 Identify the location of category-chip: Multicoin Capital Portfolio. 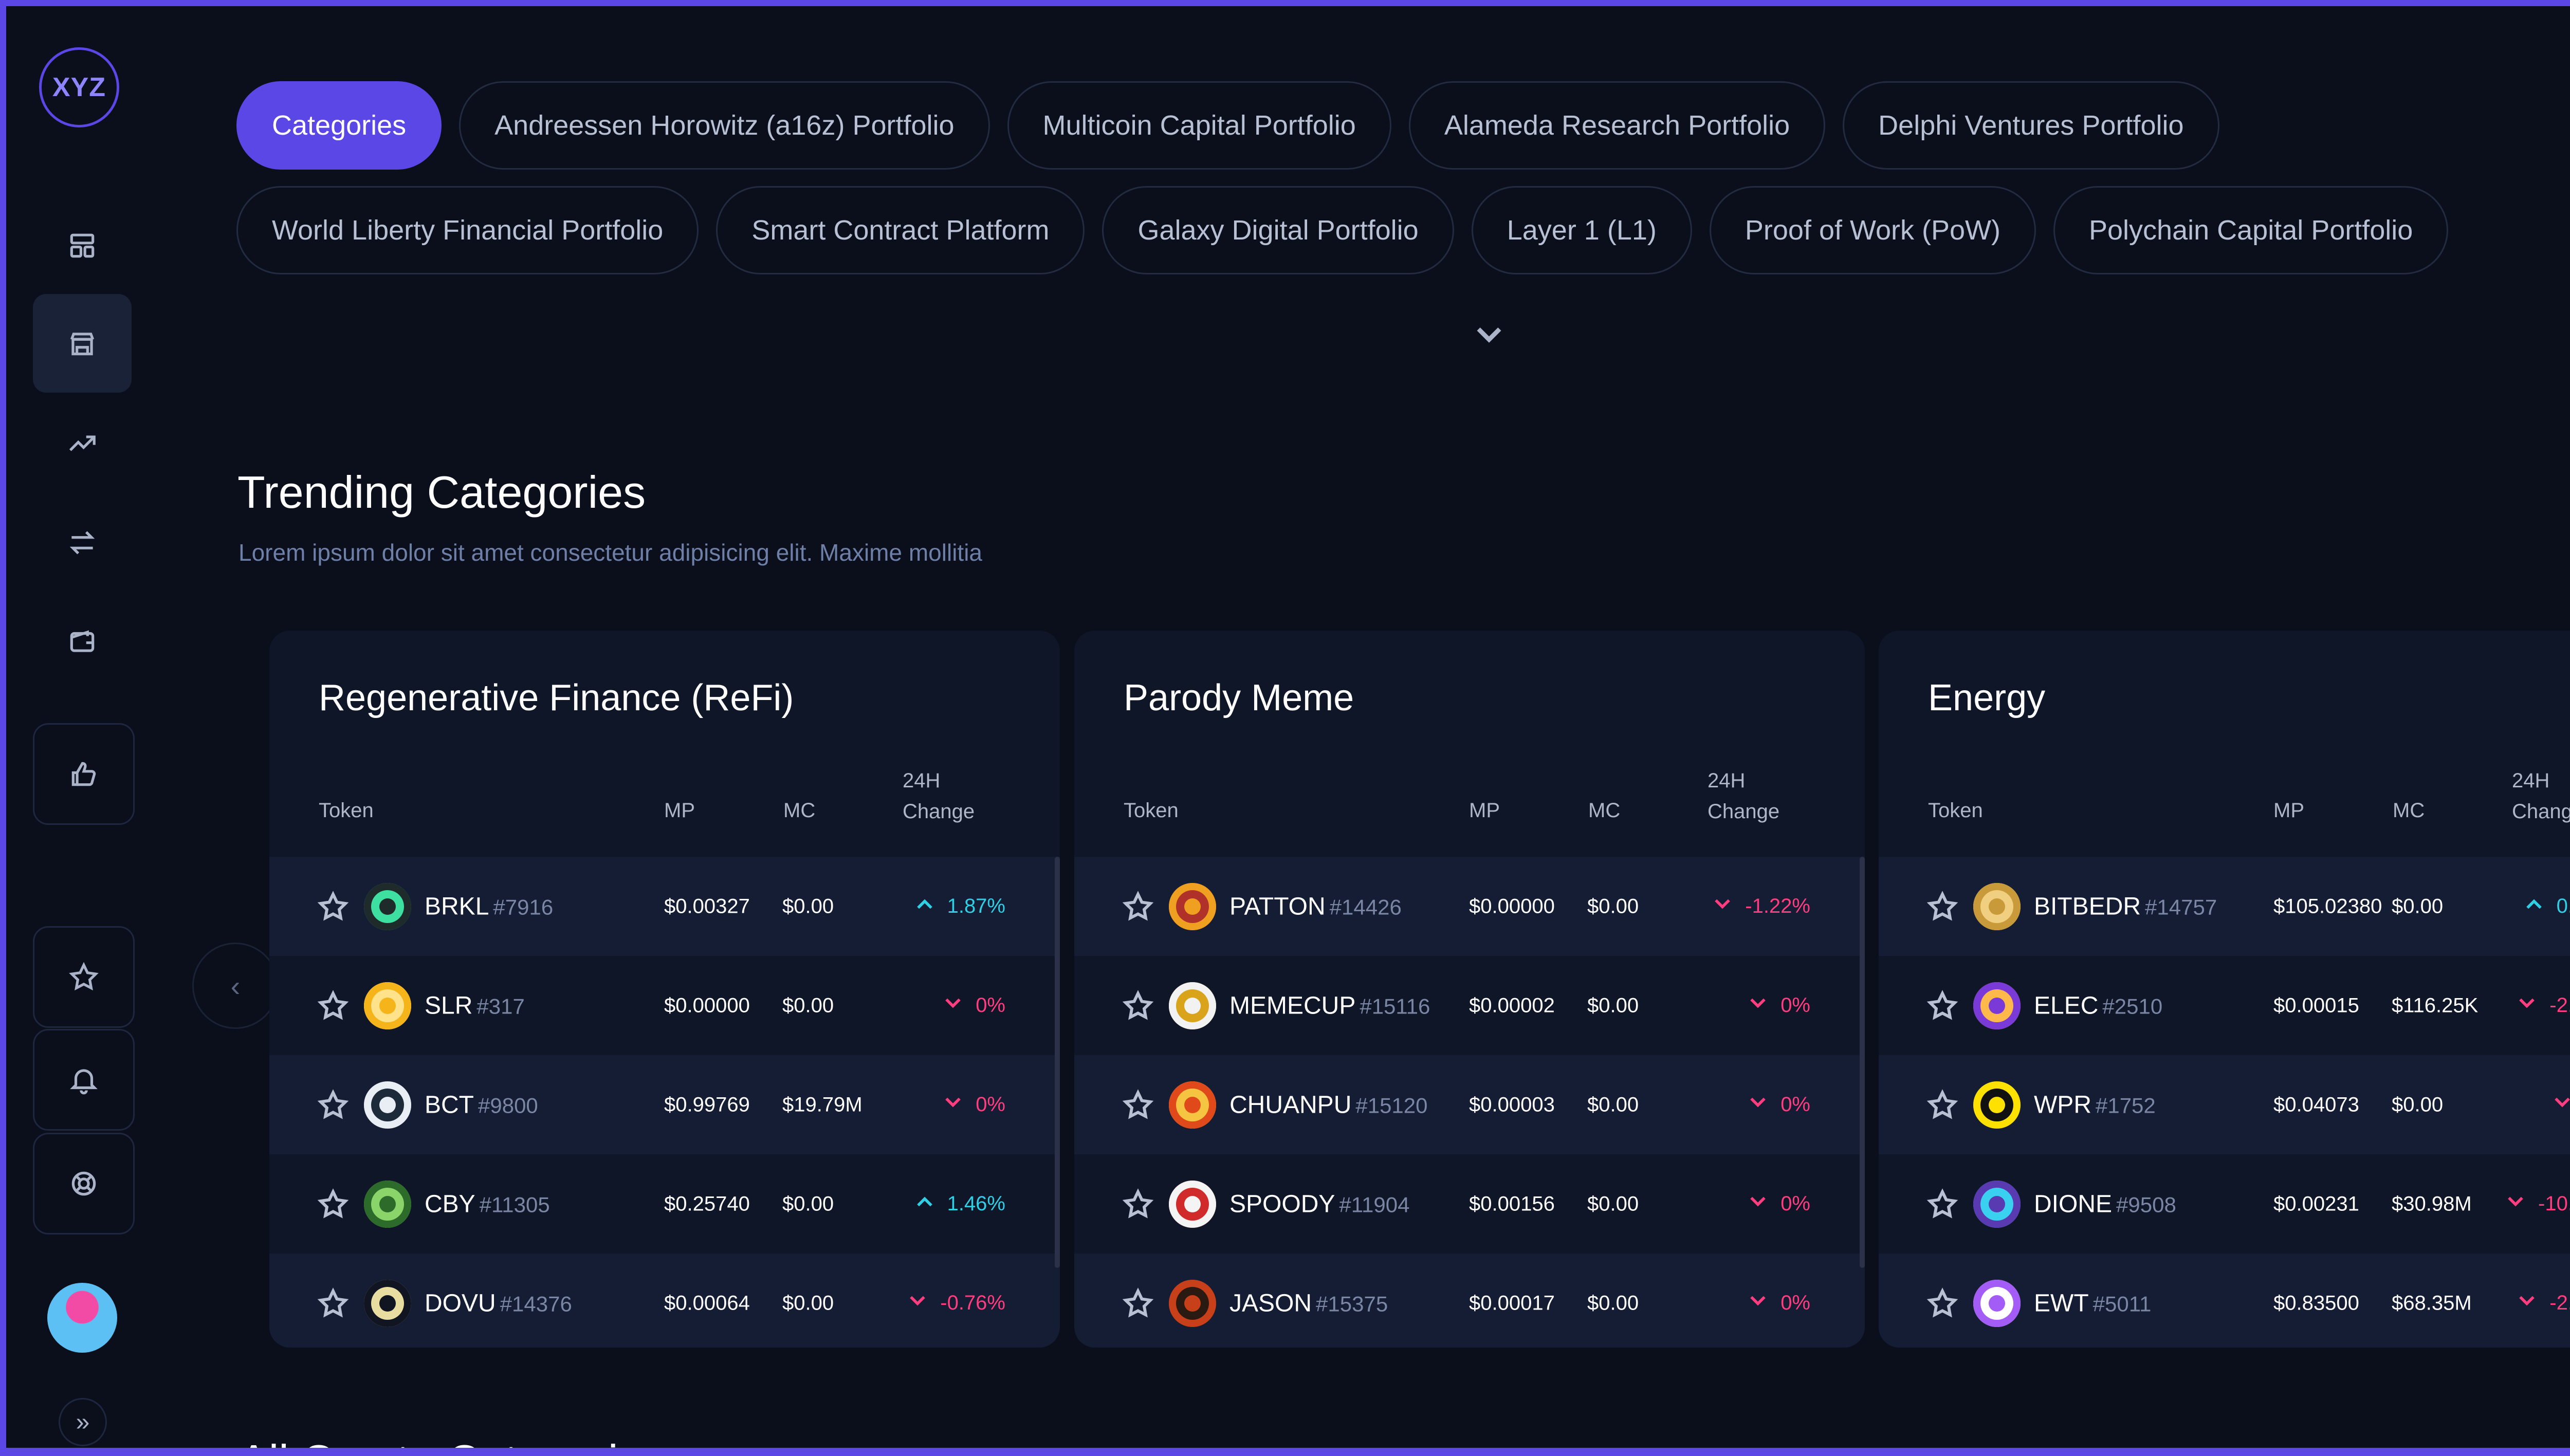
(1199, 125).